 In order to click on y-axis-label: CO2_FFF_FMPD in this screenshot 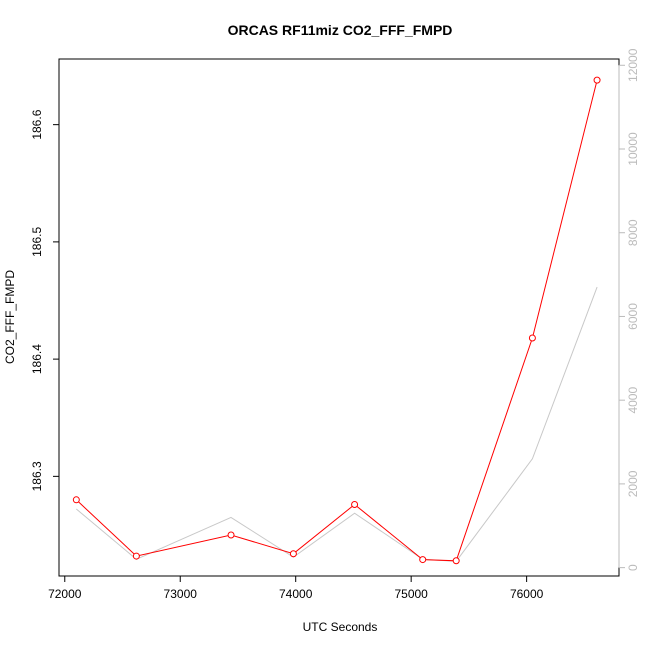, I will do `click(10, 317)`.